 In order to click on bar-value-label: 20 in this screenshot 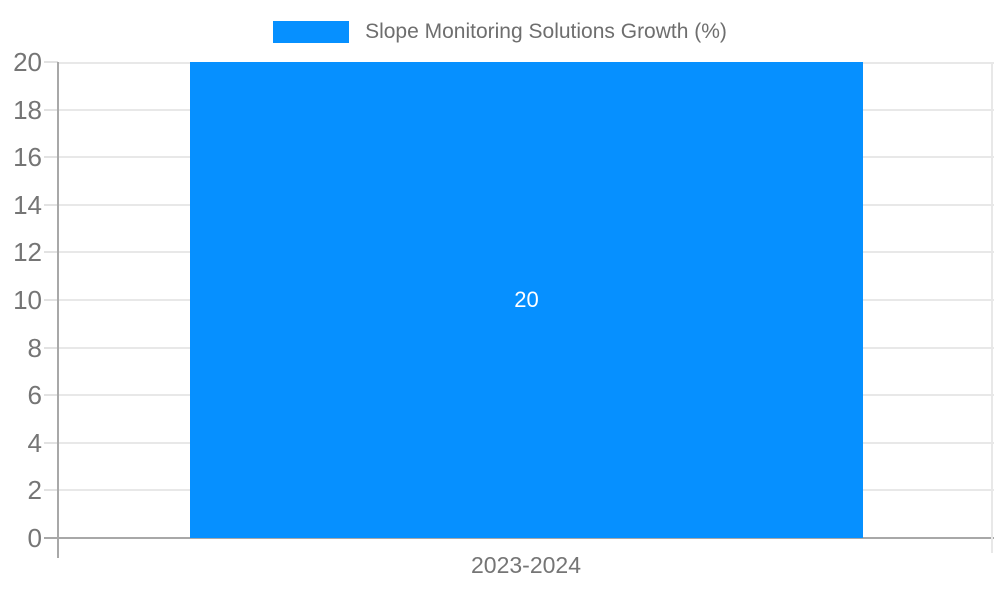, I will do `click(526, 299)`.